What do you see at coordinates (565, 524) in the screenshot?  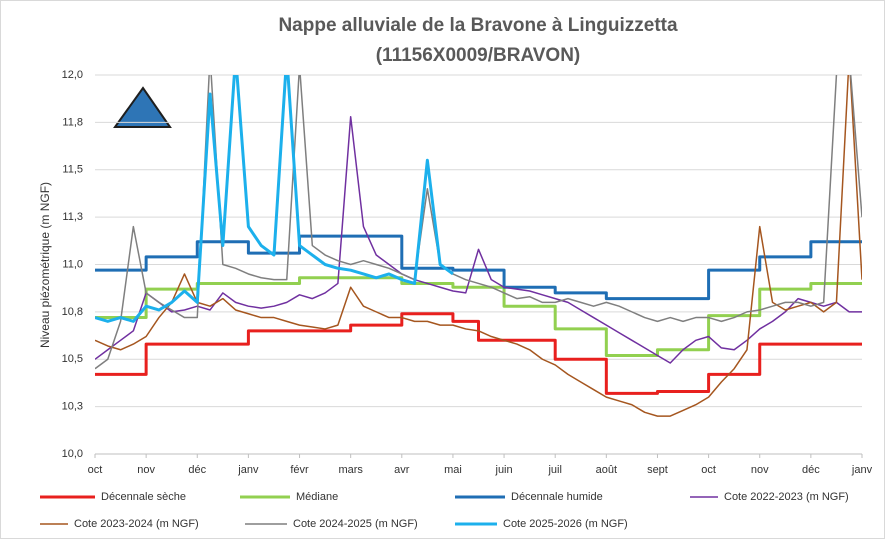 I see `legend-label: Cote 2025-2026 (m NGF)` at bounding box center [565, 524].